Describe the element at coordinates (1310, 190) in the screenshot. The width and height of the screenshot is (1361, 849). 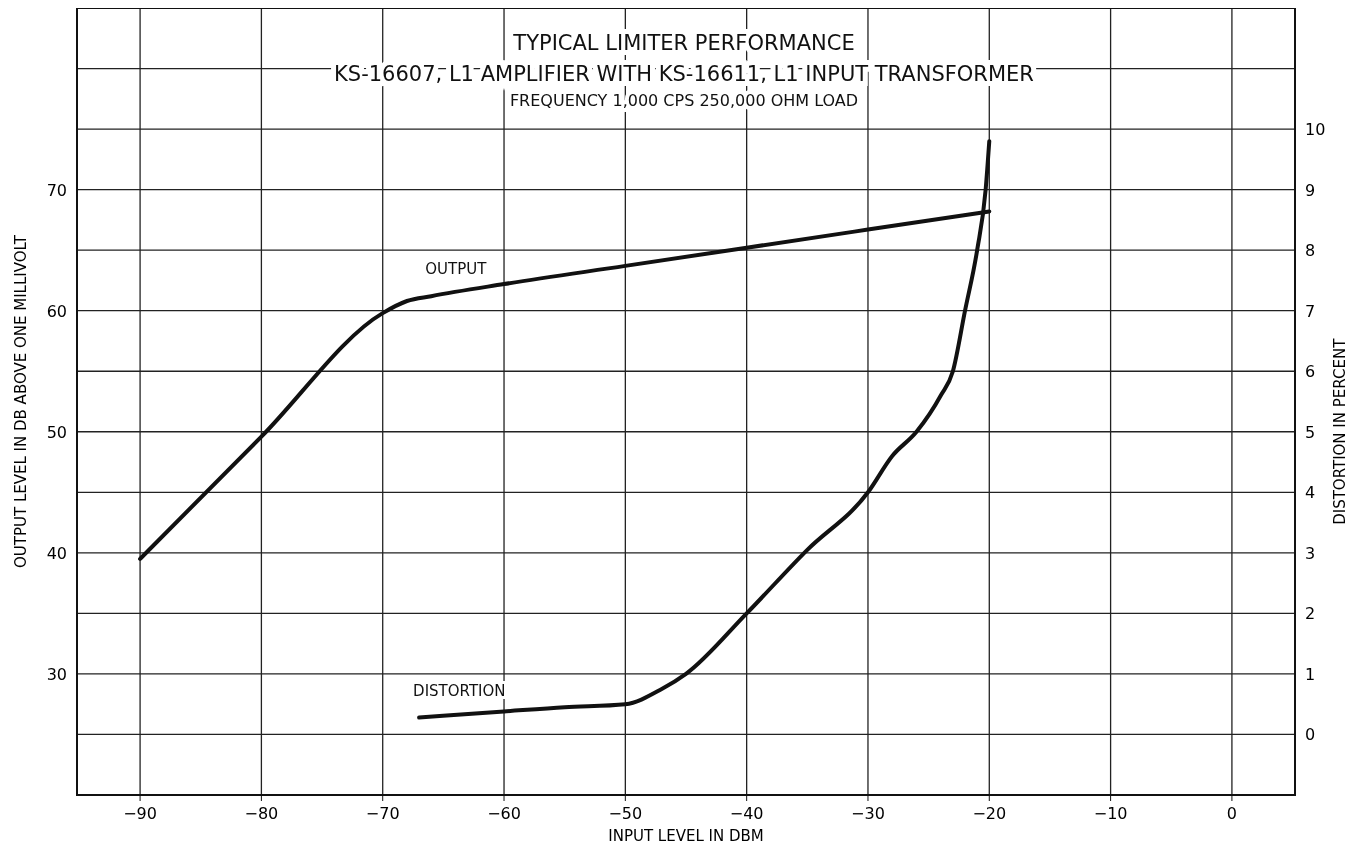
I see `y2-tick-label: 9` at that location.